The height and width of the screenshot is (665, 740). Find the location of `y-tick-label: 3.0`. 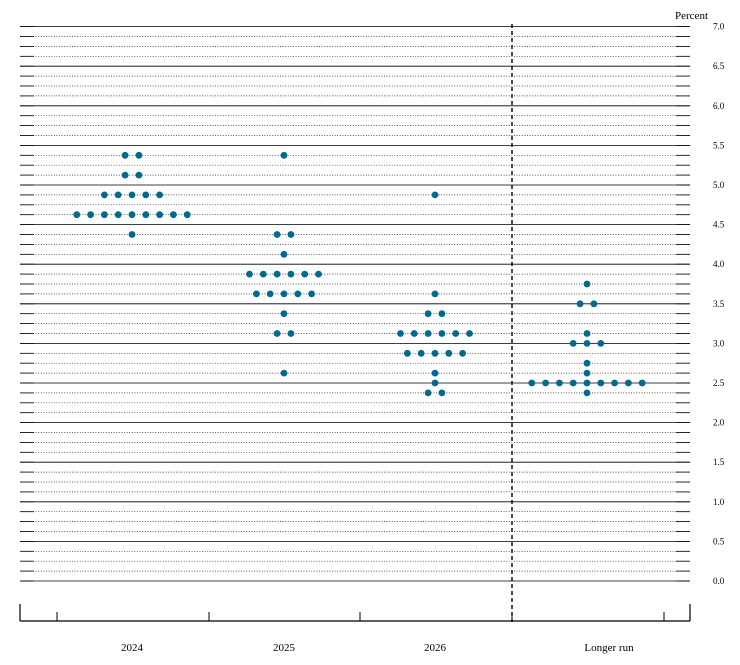

y-tick-label: 3.0 is located at coordinates (719, 343).